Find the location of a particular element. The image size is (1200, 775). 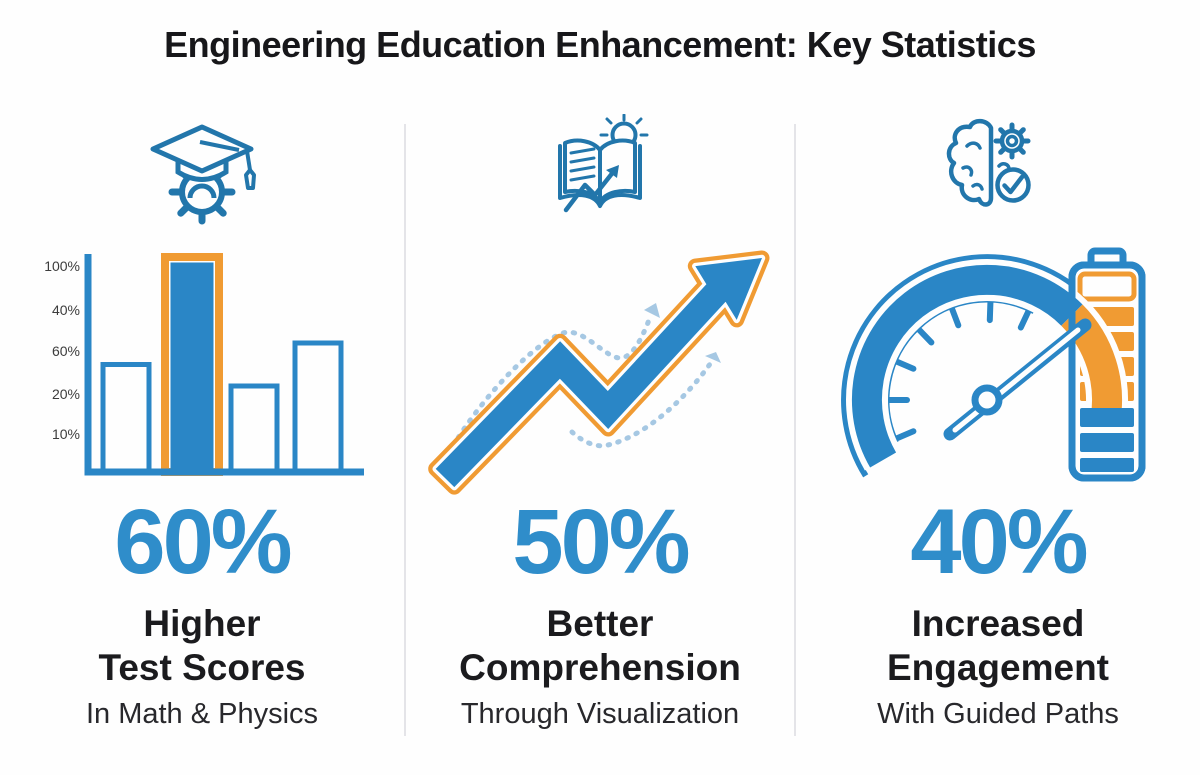

book-lightbulb-trend-icon is located at coordinates (602, 165).